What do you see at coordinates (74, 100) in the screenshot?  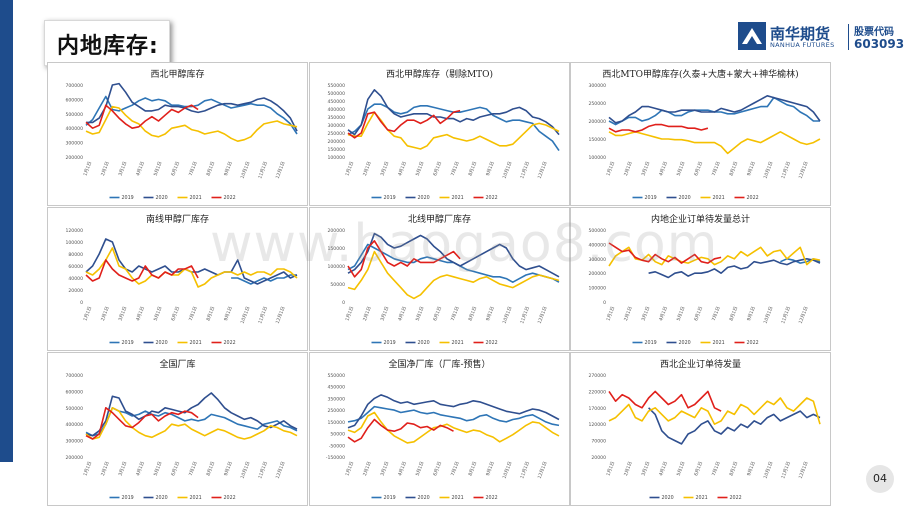 I see `y-tick-label: 600000` at bounding box center [74, 100].